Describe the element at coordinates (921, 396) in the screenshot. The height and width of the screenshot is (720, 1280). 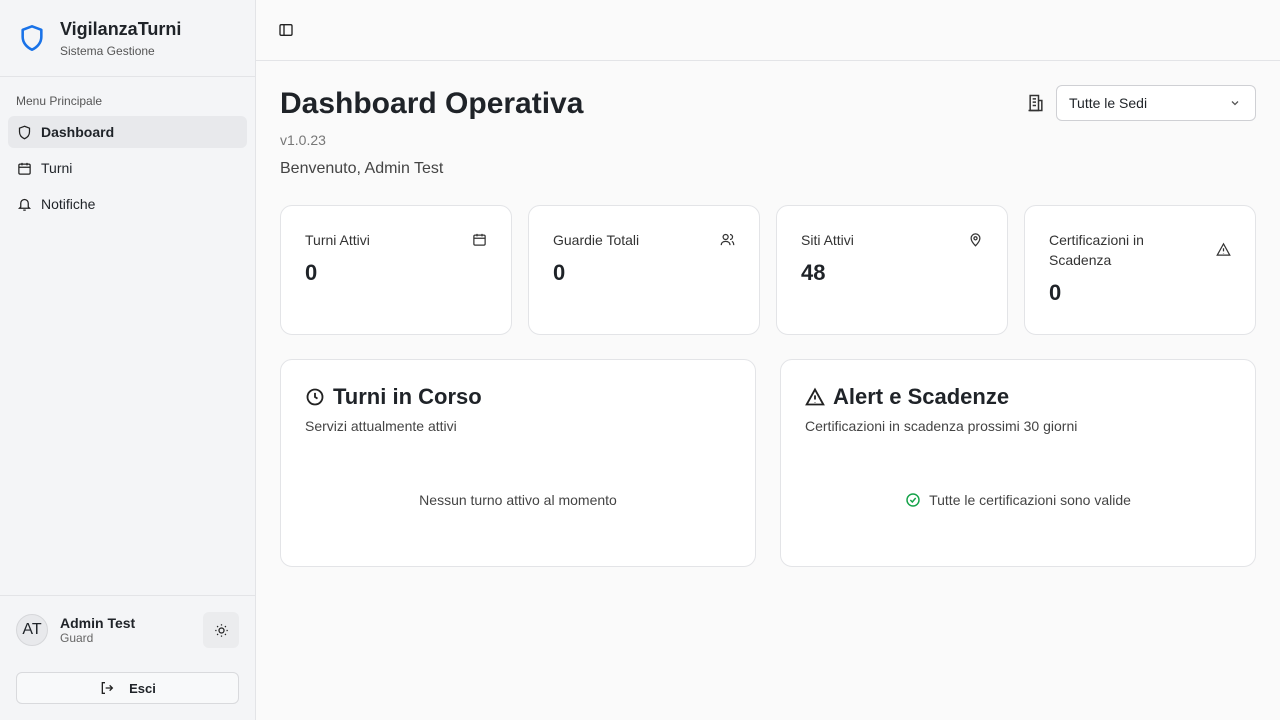
I see `panel-title: Alert e Scadenze` at that location.